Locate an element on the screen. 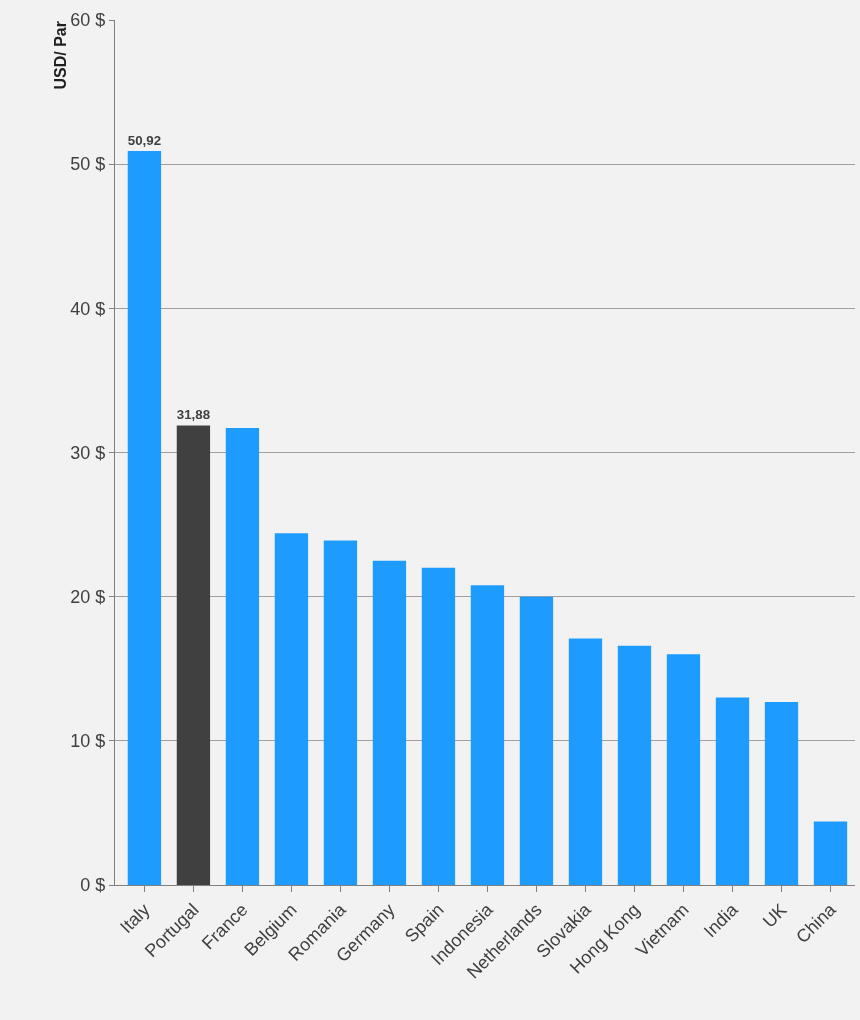 This screenshot has width=860, height=1020. y-axis-title: USD/ Par is located at coordinates (60, 55).